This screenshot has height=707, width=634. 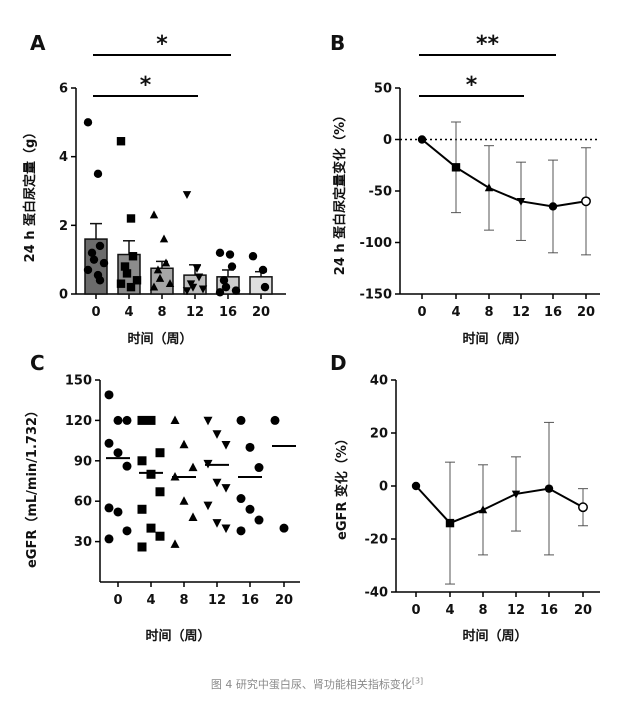 What do you see at coordinates (284, 600) in the screenshot?
I see `panel-c-xtick-label: 20` at bounding box center [284, 600].